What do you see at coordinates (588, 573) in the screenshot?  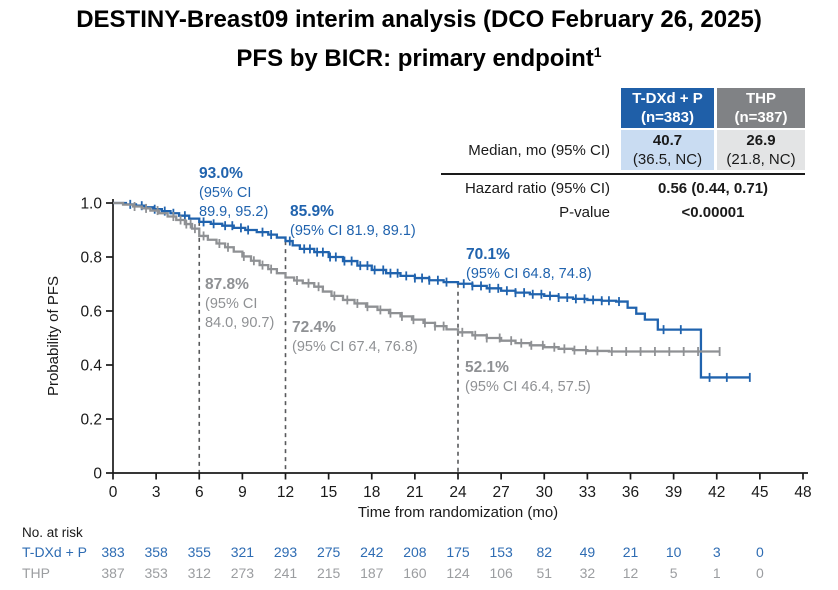 I see `risk-value-thp: 32` at bounding box center [588, 573].